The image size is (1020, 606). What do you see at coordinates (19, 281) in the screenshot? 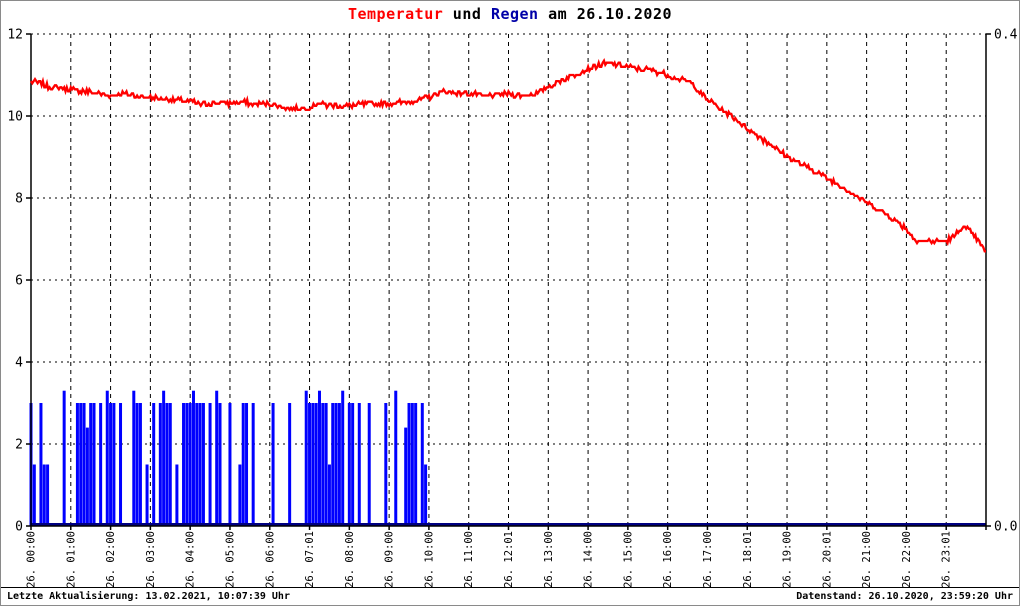
I see `y-left-tick-label: 6` at bounding box center [19, 281].